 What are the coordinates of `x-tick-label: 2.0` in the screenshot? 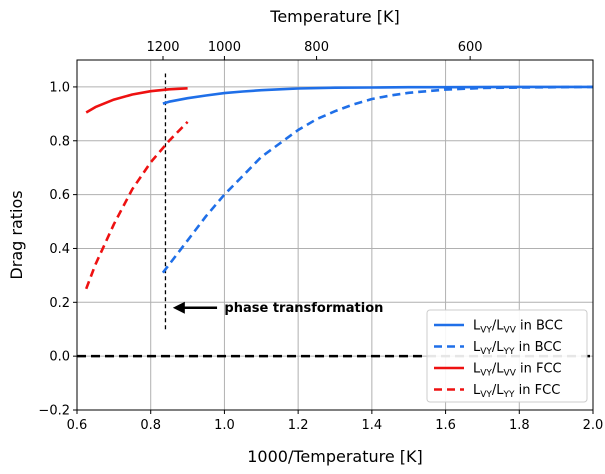 It's located at (593, 425).